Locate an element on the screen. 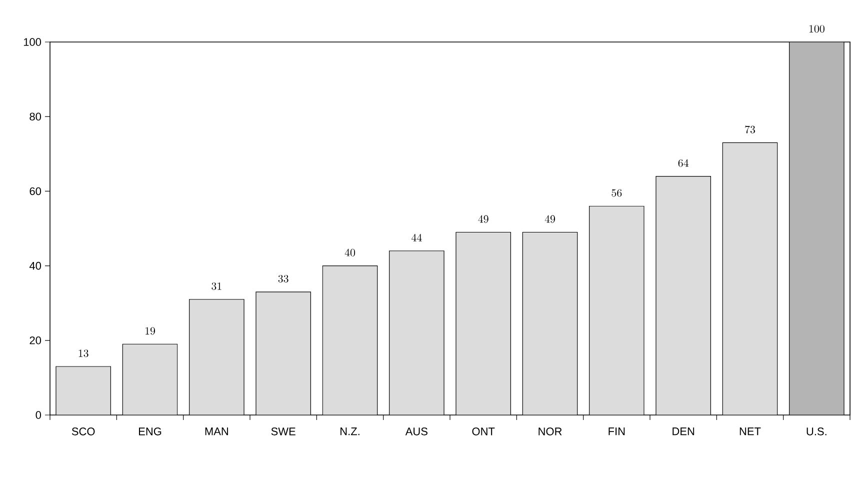  x-tick-label: FIN is located at coordinates (616, 432).